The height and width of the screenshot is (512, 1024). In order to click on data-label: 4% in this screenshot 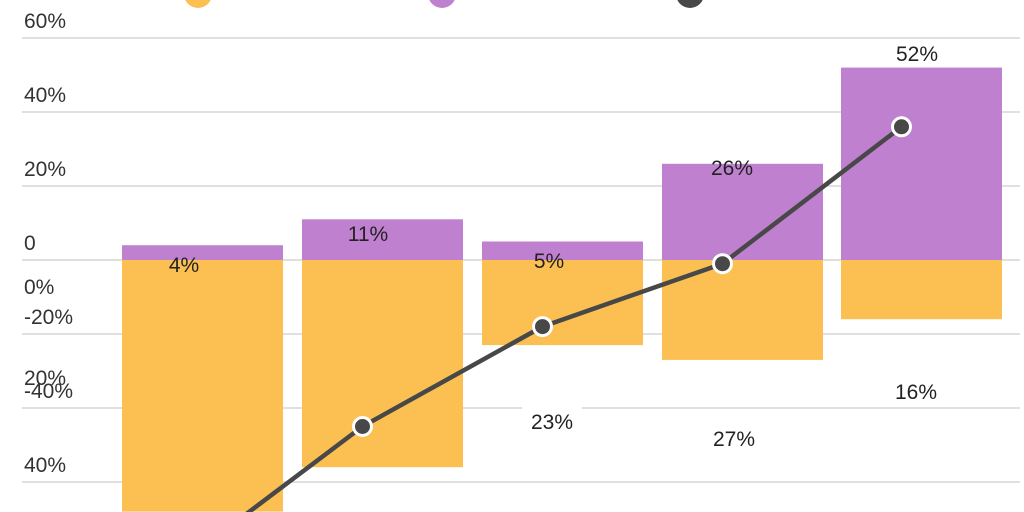, I will do `click(184, 265)`.